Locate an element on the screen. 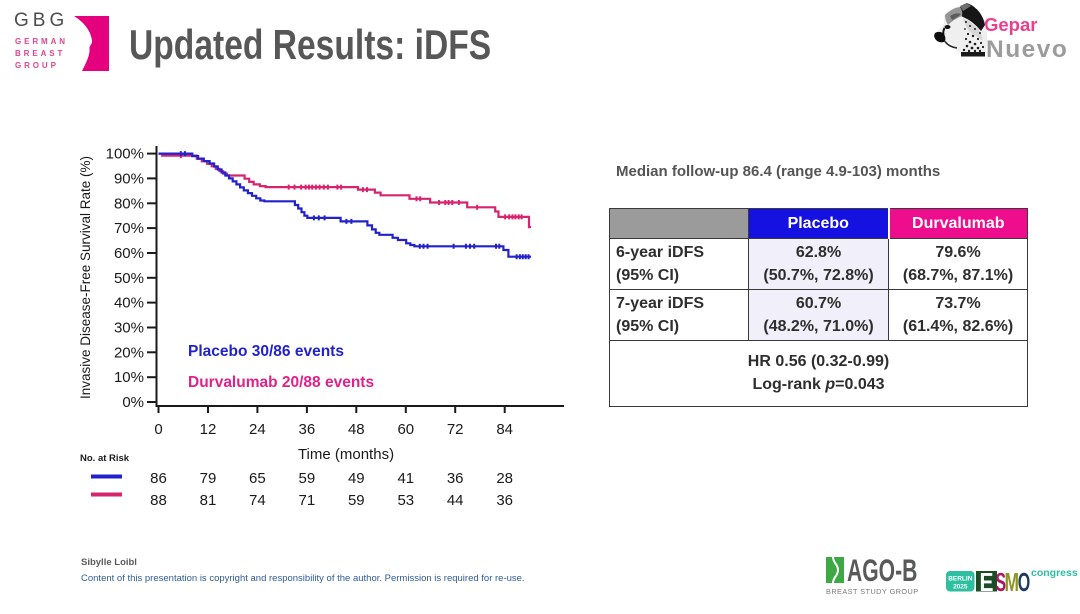 This screenshot has width=1080, height=614. svg-text: 90% is located at coordinates (129, 178).